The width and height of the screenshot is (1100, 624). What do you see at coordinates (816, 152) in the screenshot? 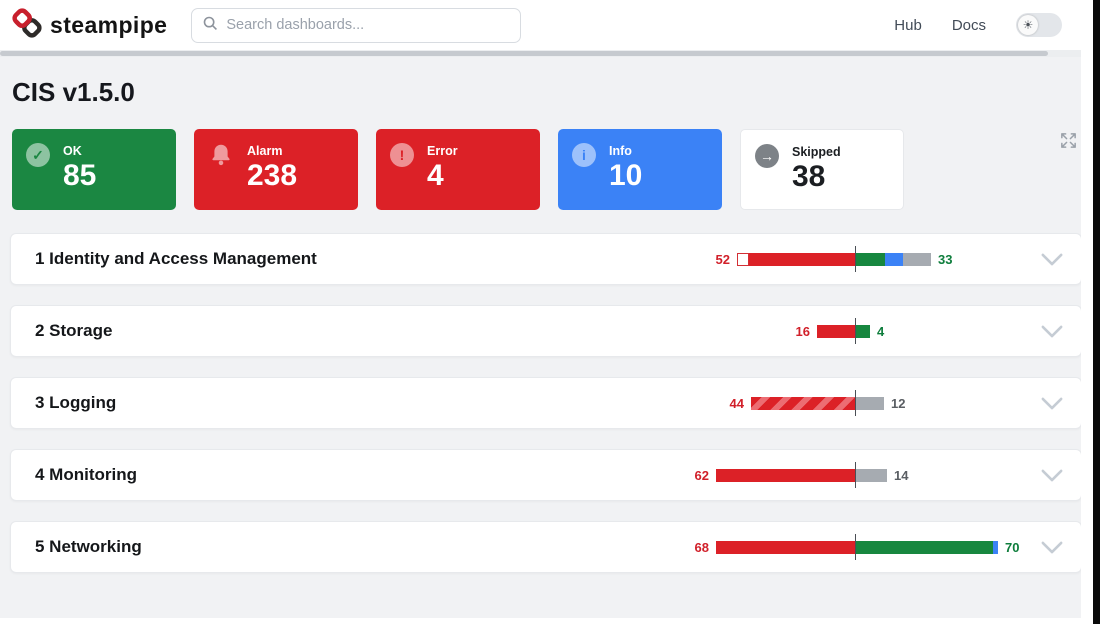
I see `card-label: Skipped` at bounding box center [816, 152].